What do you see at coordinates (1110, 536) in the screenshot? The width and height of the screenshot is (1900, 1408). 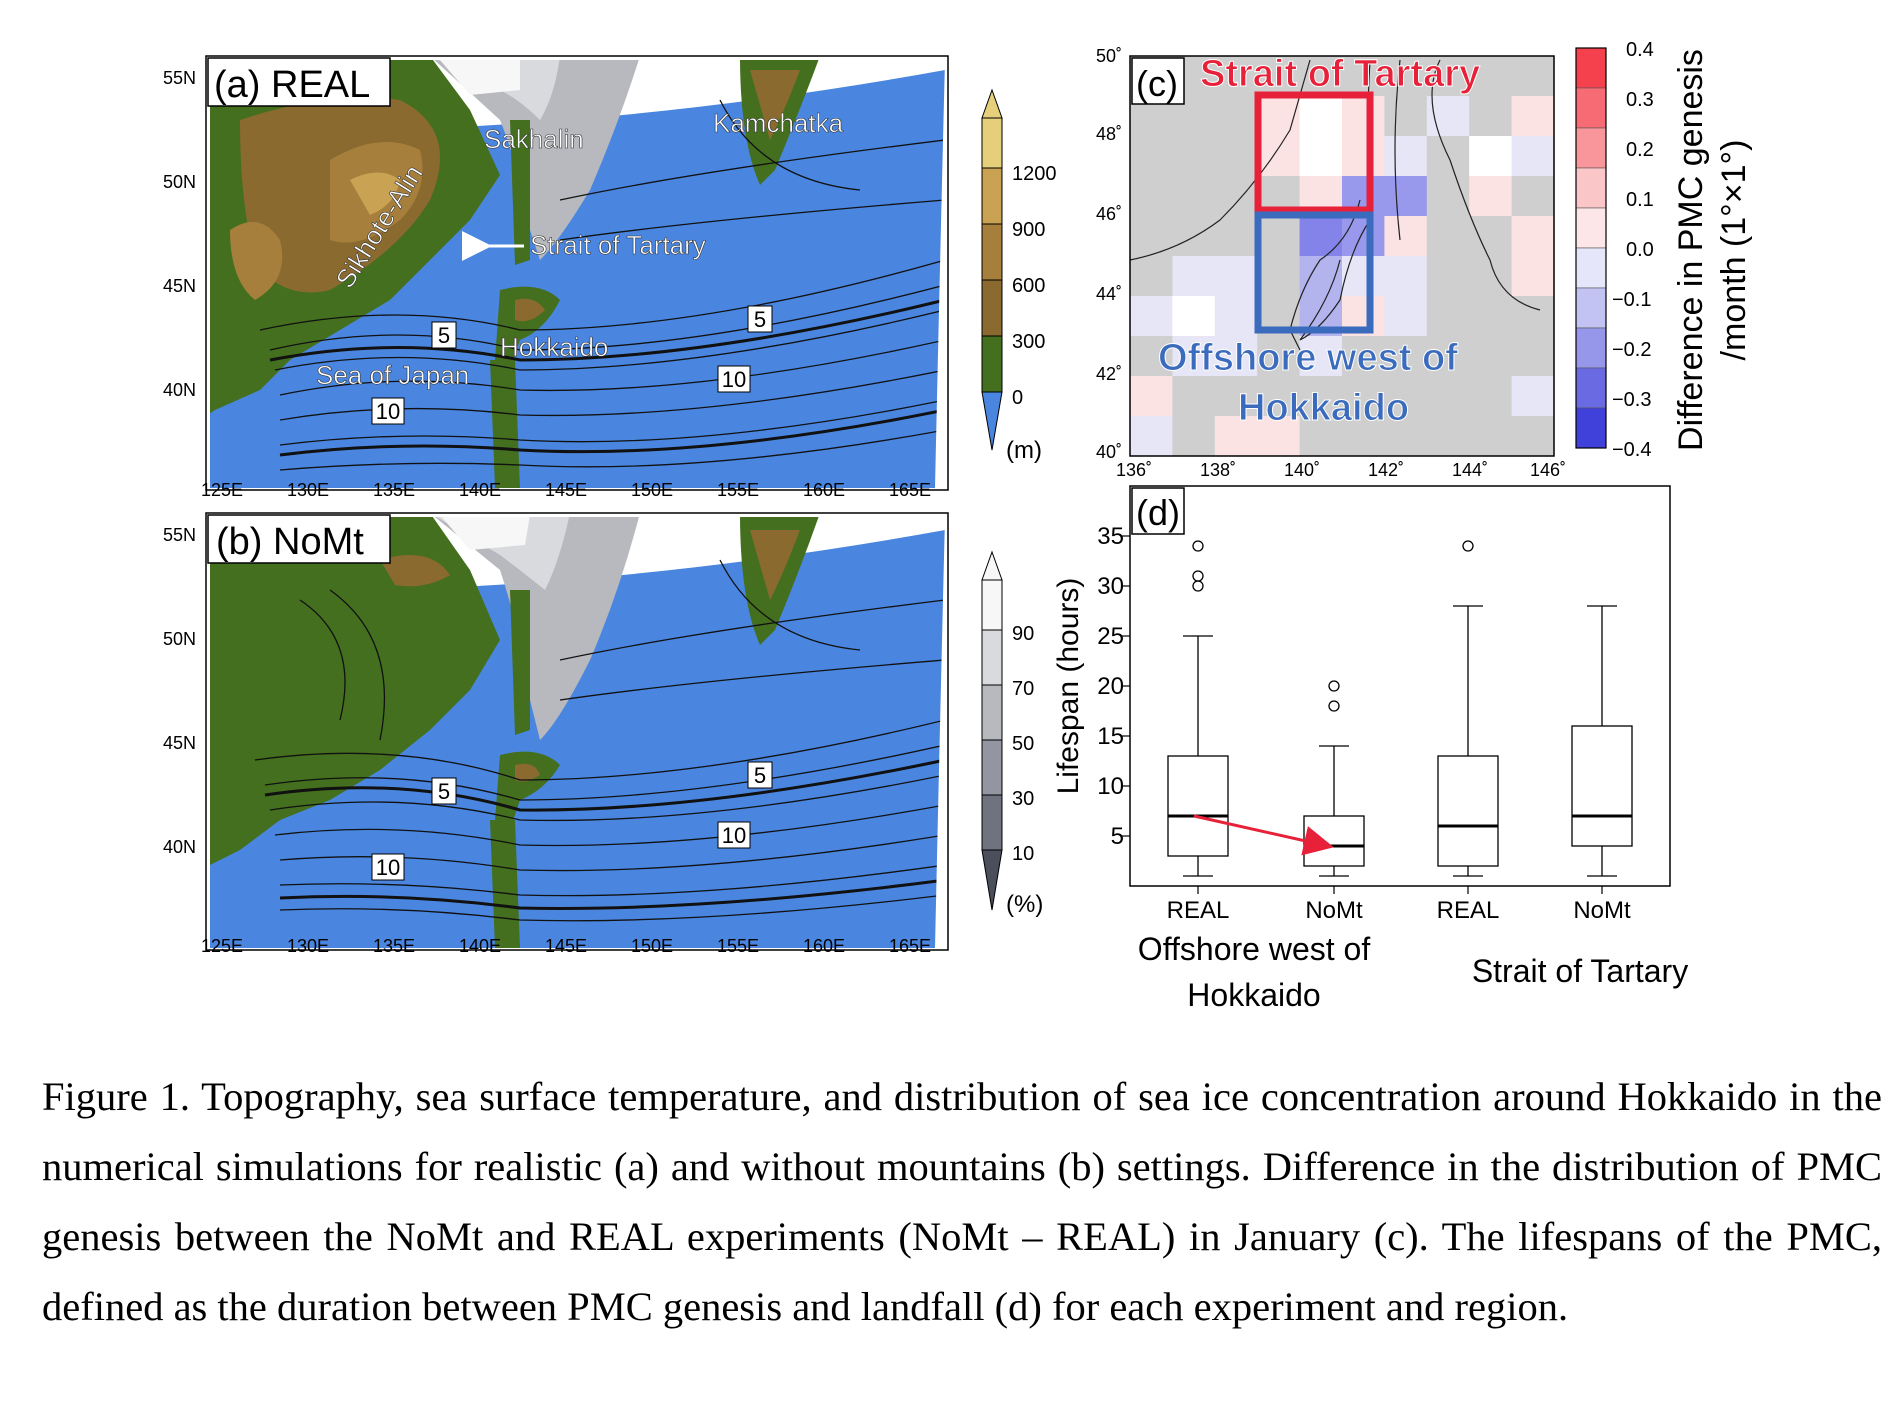 I see `y-tick: 35` at bounding box center [1110, 536].